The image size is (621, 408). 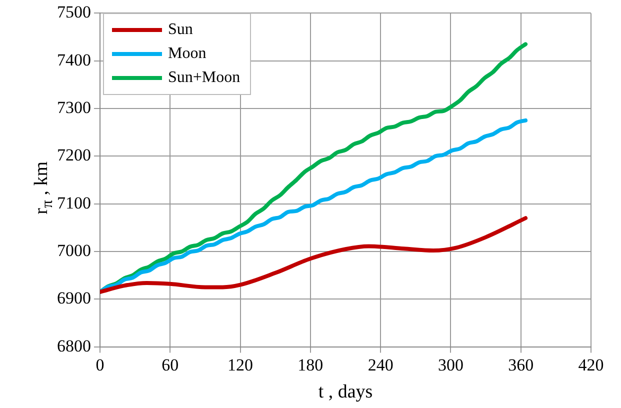 I want to click on y-tick-label: 6900, so click(x=74, y=298).